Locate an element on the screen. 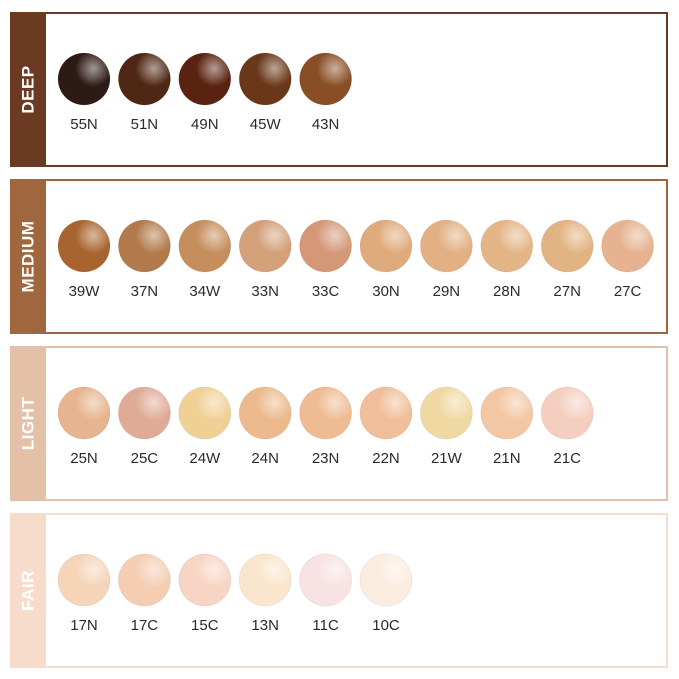 This screenshot has width=679, height=679. shade-name: 17C is located at coordinates (145, 625).